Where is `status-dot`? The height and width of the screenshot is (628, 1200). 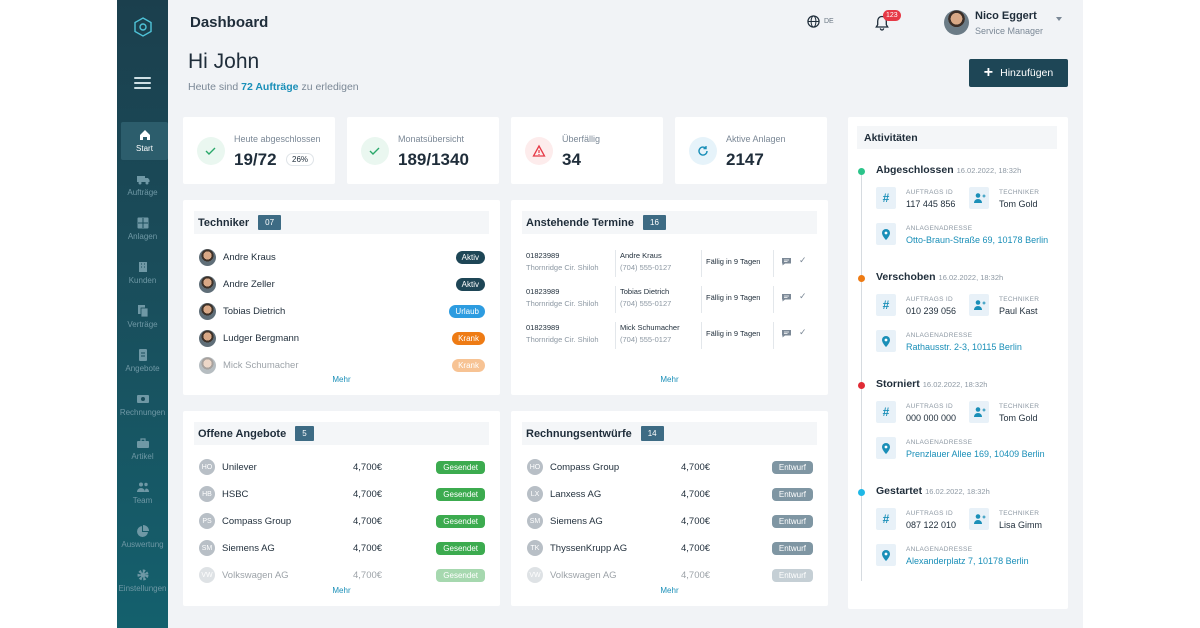 status-dot is located at coordinates (861, 492).